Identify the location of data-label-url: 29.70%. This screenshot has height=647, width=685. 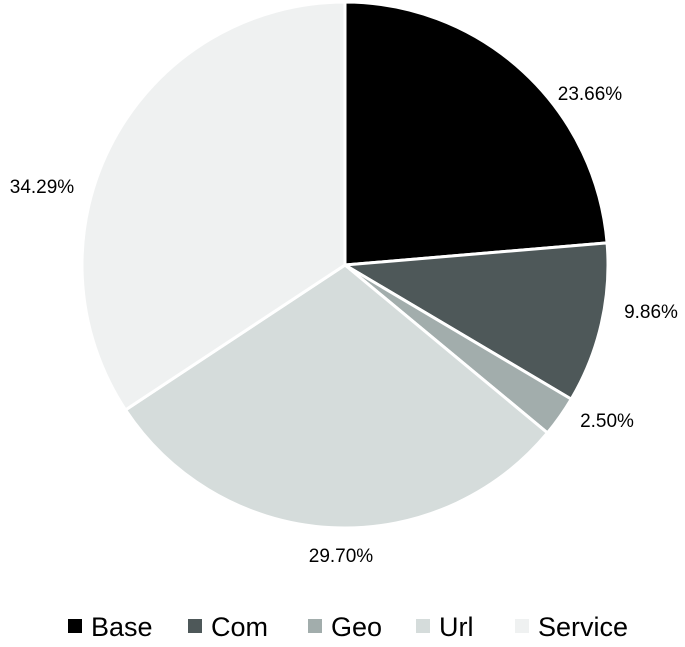
(341, 556).